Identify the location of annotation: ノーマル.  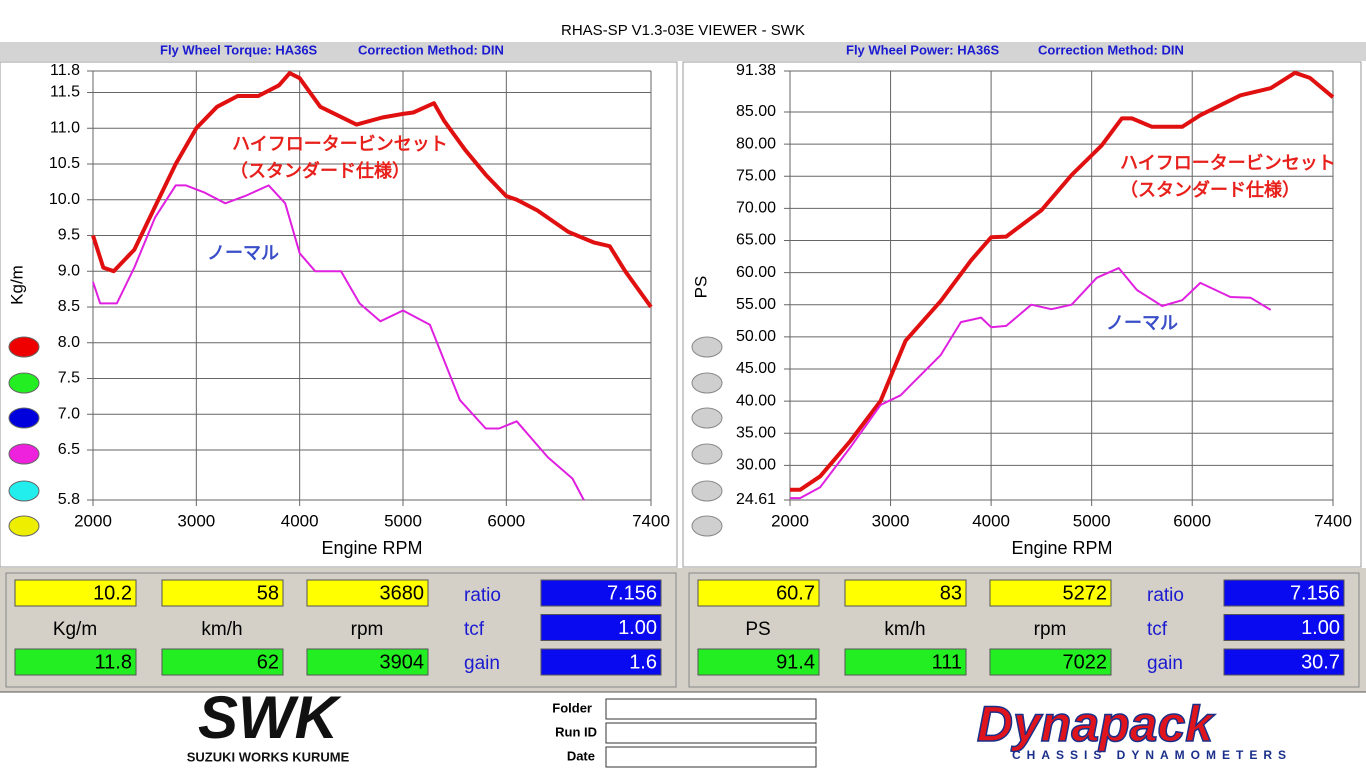
(243, 253).